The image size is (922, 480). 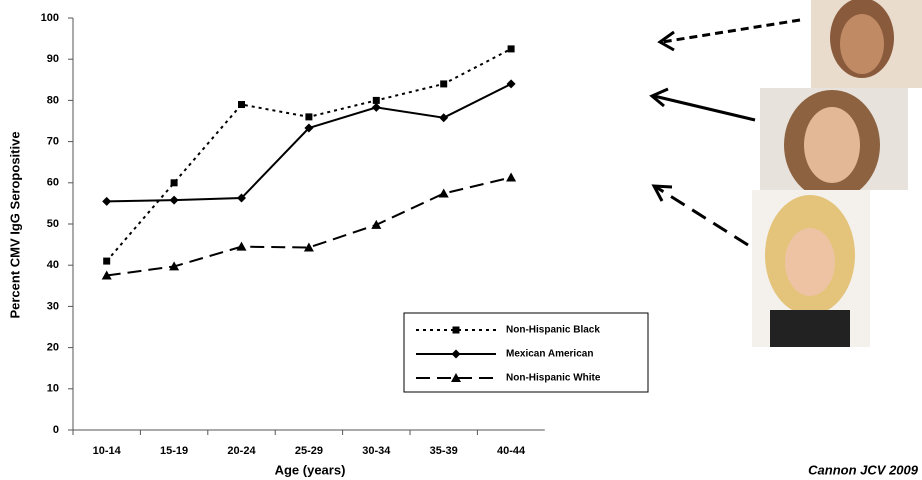 I want to click on legend-box, so click(x=526, y=352).